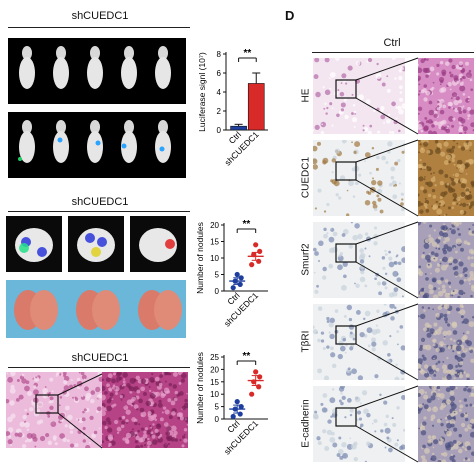 The height and width of the screenshot is (474, 474). Describe the element at coordinates (392, 43) in the screenshot. I see `panel-d-header: Ctrl` at that location.